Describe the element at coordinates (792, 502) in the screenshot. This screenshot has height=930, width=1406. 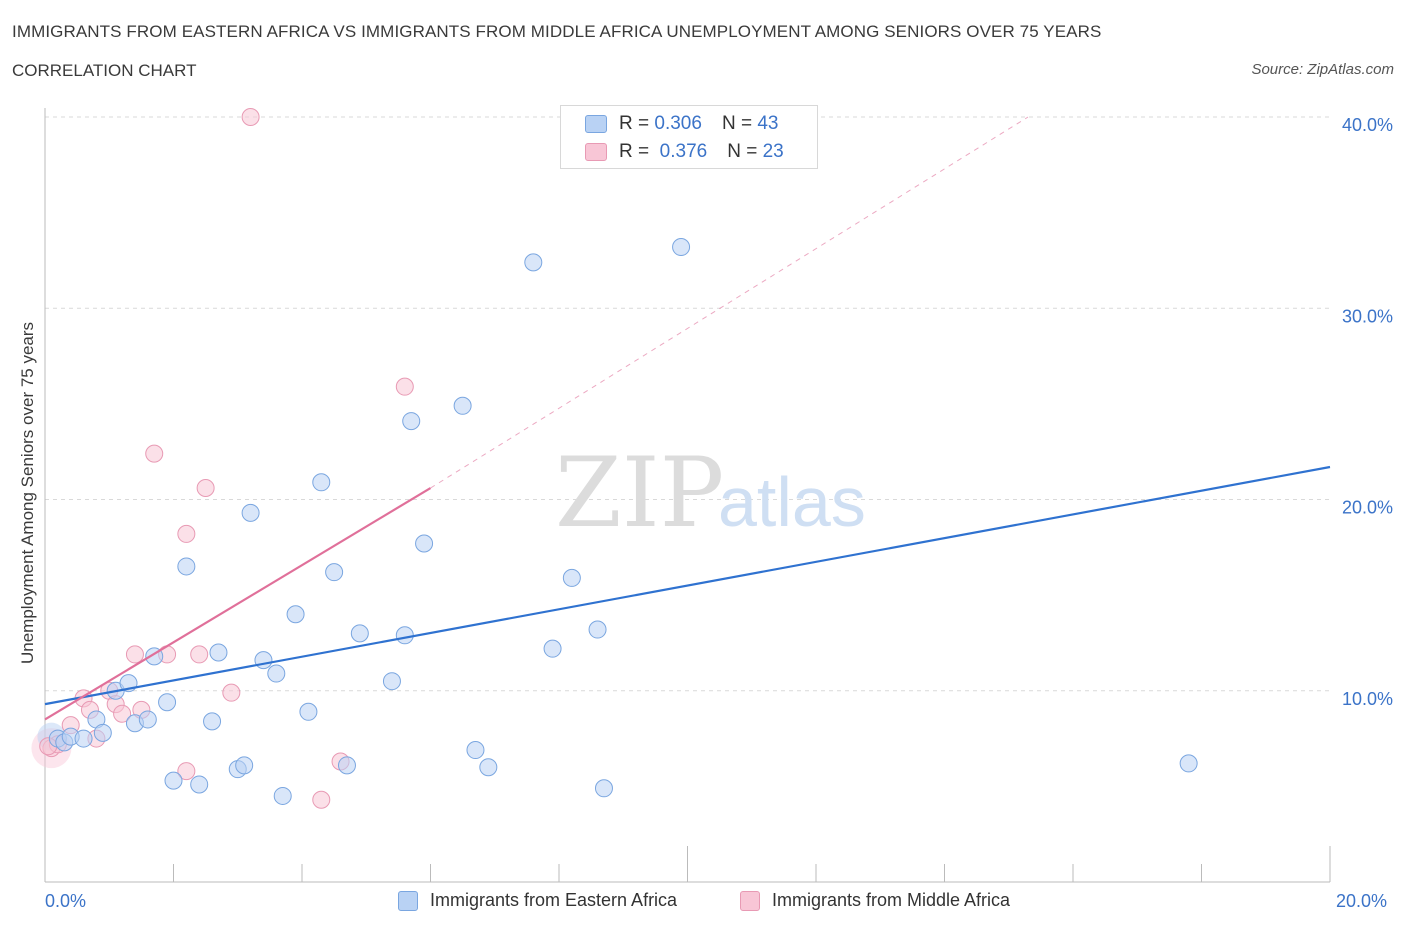
I see `watermark-atlas: atlas` at that location.